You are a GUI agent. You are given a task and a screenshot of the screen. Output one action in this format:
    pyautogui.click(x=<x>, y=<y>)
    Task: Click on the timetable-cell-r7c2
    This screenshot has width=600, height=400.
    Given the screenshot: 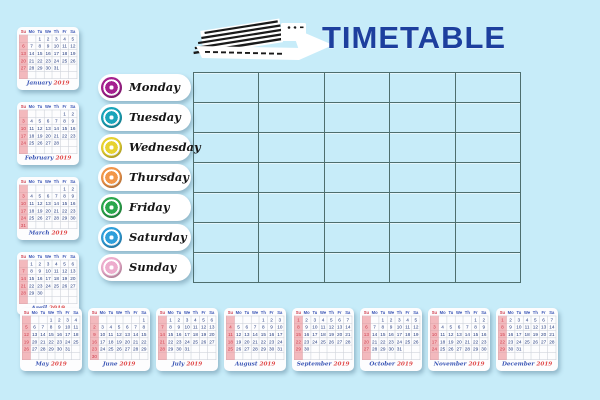 What is the action you would take?
    pyautogui.click(x=292, y=268)
    